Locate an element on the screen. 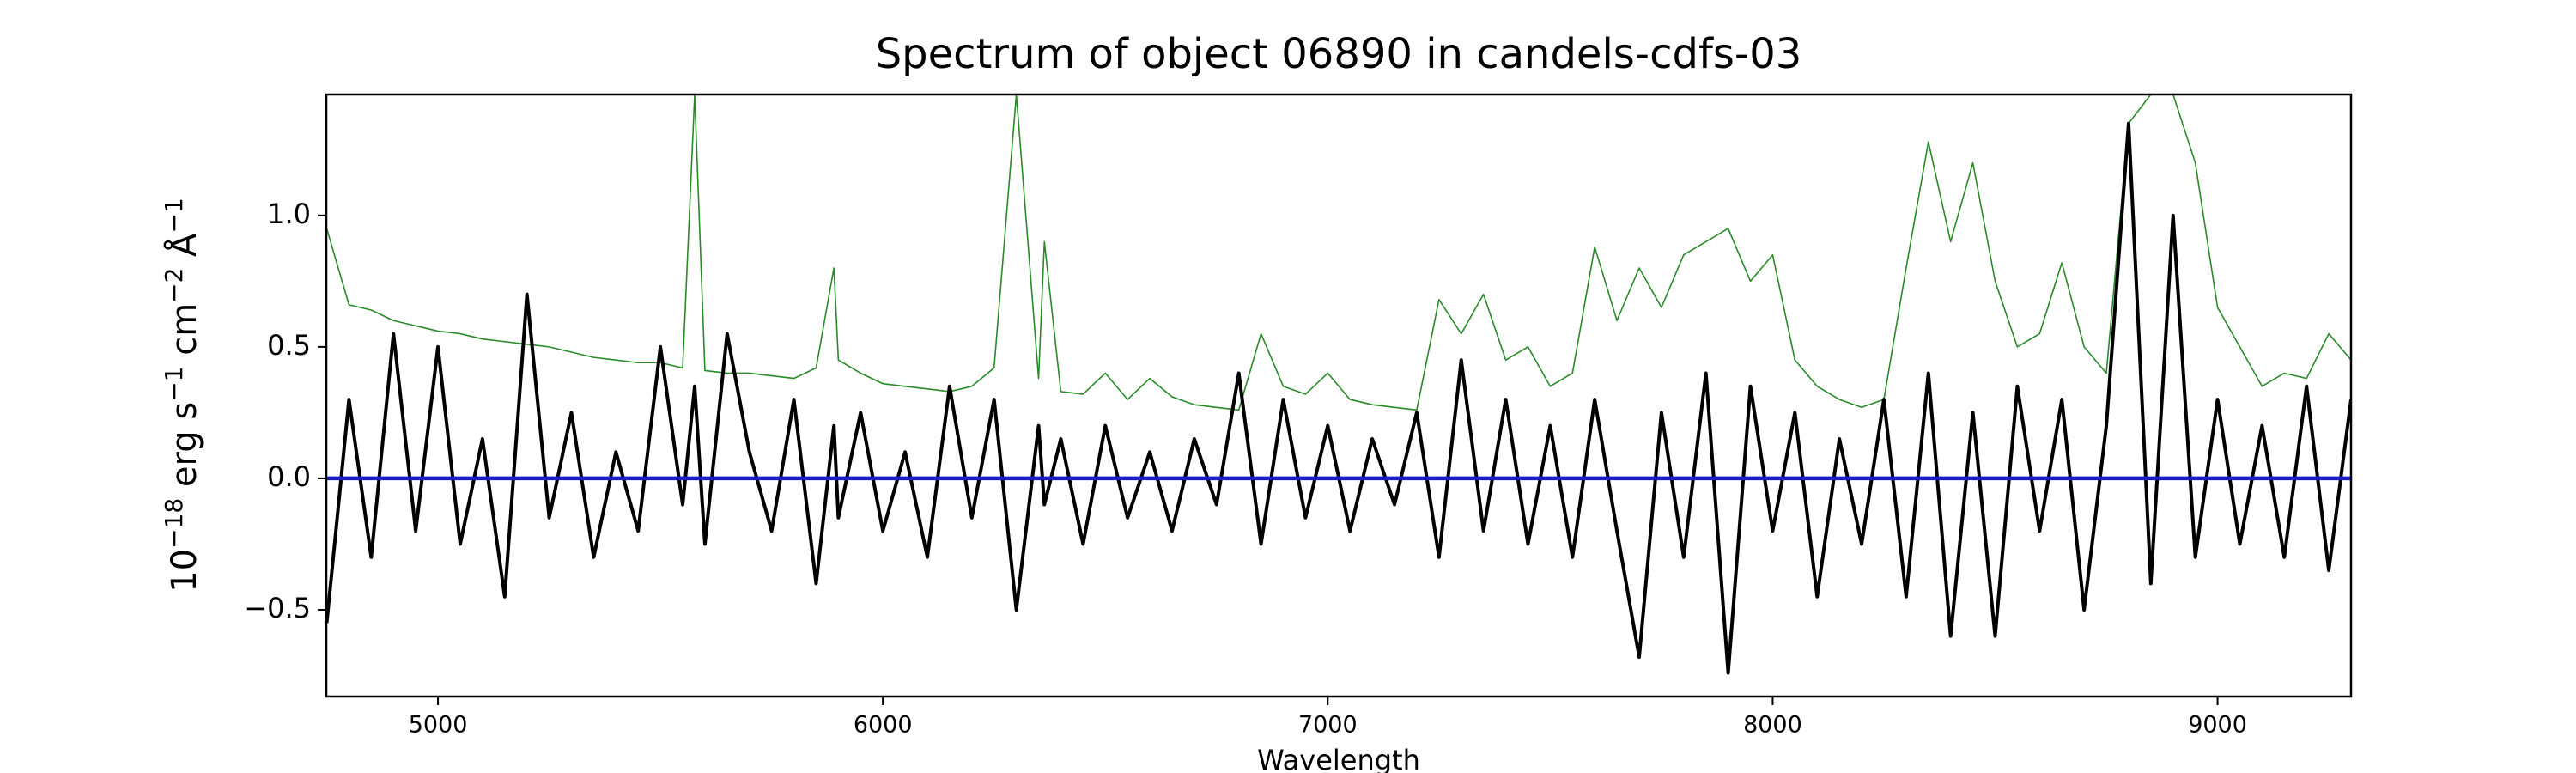 Image resolution: width=2576 pixels, height=773 pixels. y-axis-label-part: erg s is located at coordinates (185, 450).